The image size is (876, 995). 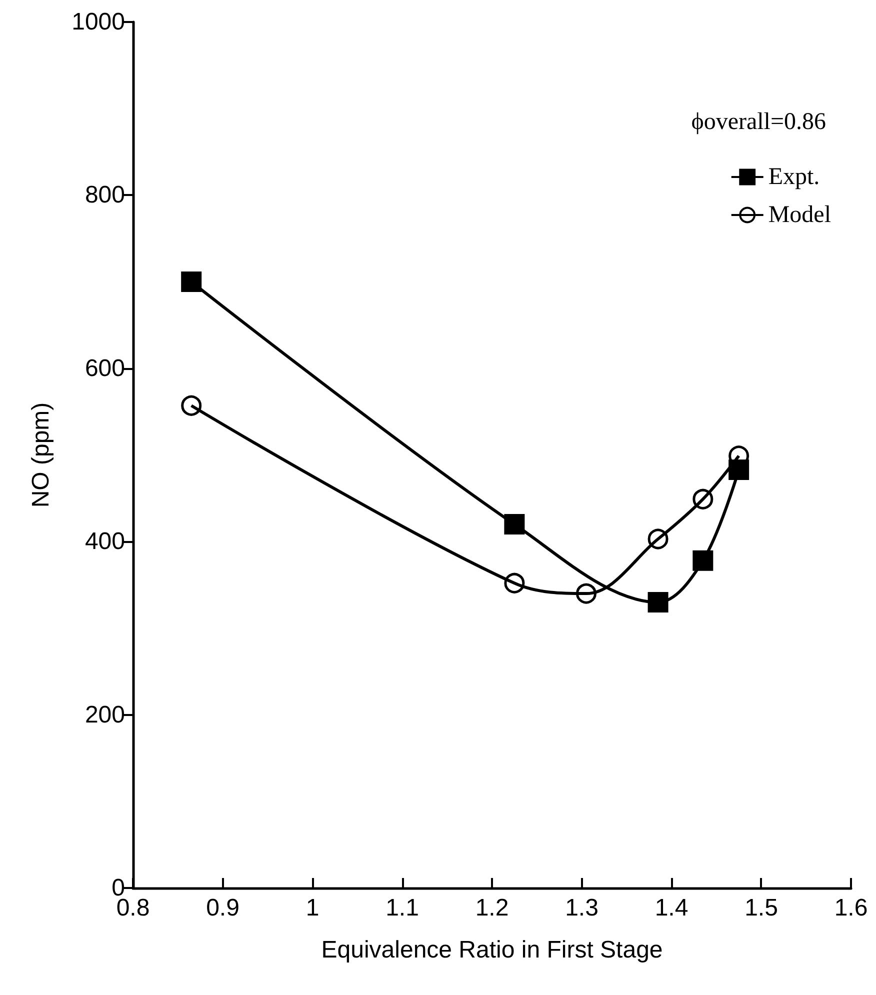 What do you see at coordinates (800, 215) in the screenshot?
I see `legend-label: Model` at bounding box center [800, 215].